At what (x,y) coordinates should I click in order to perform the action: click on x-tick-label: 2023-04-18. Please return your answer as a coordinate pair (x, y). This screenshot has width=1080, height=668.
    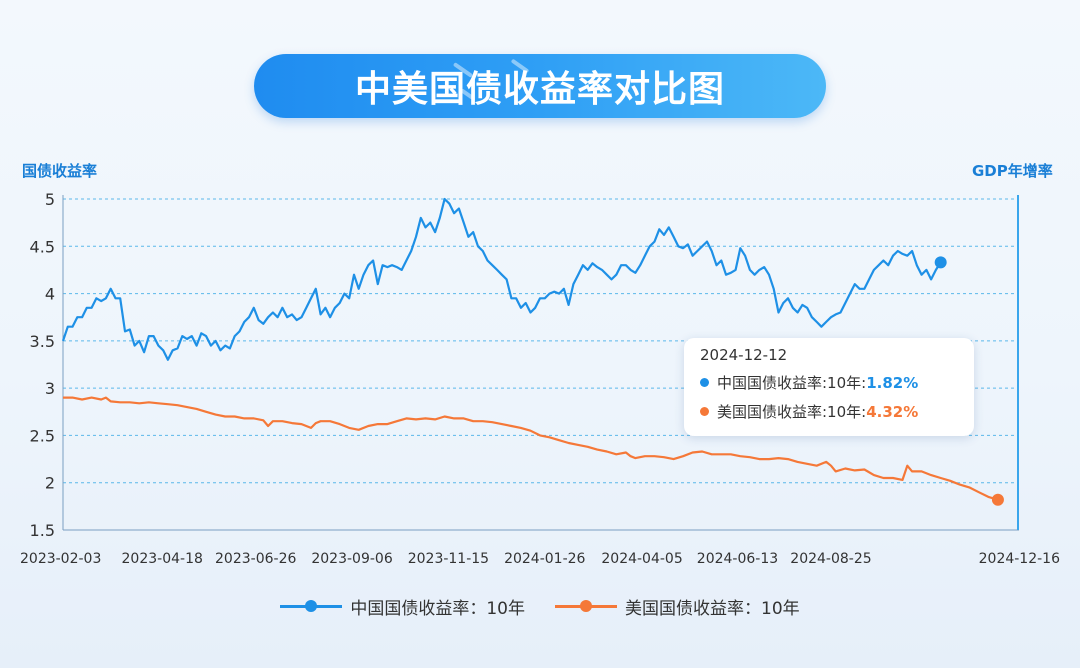
    Looking at the image, I should click on (162, 559).